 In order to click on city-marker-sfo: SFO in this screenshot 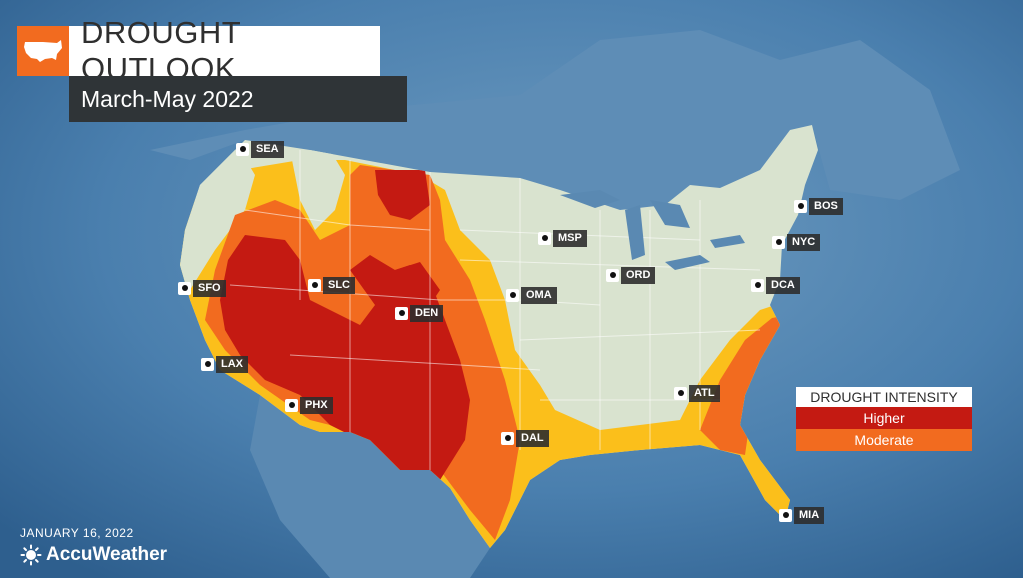, I will do `click(202, 288)`.